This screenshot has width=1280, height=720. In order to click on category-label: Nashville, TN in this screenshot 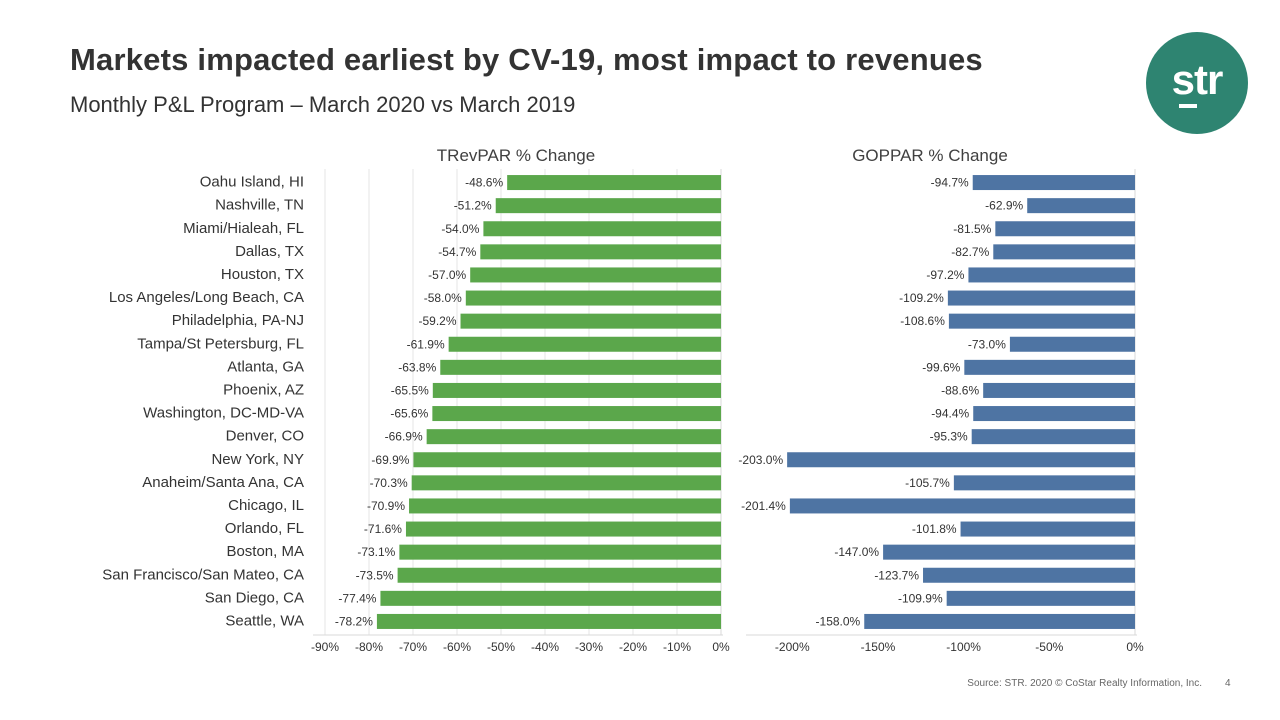, I will do `click(259, 205)`.